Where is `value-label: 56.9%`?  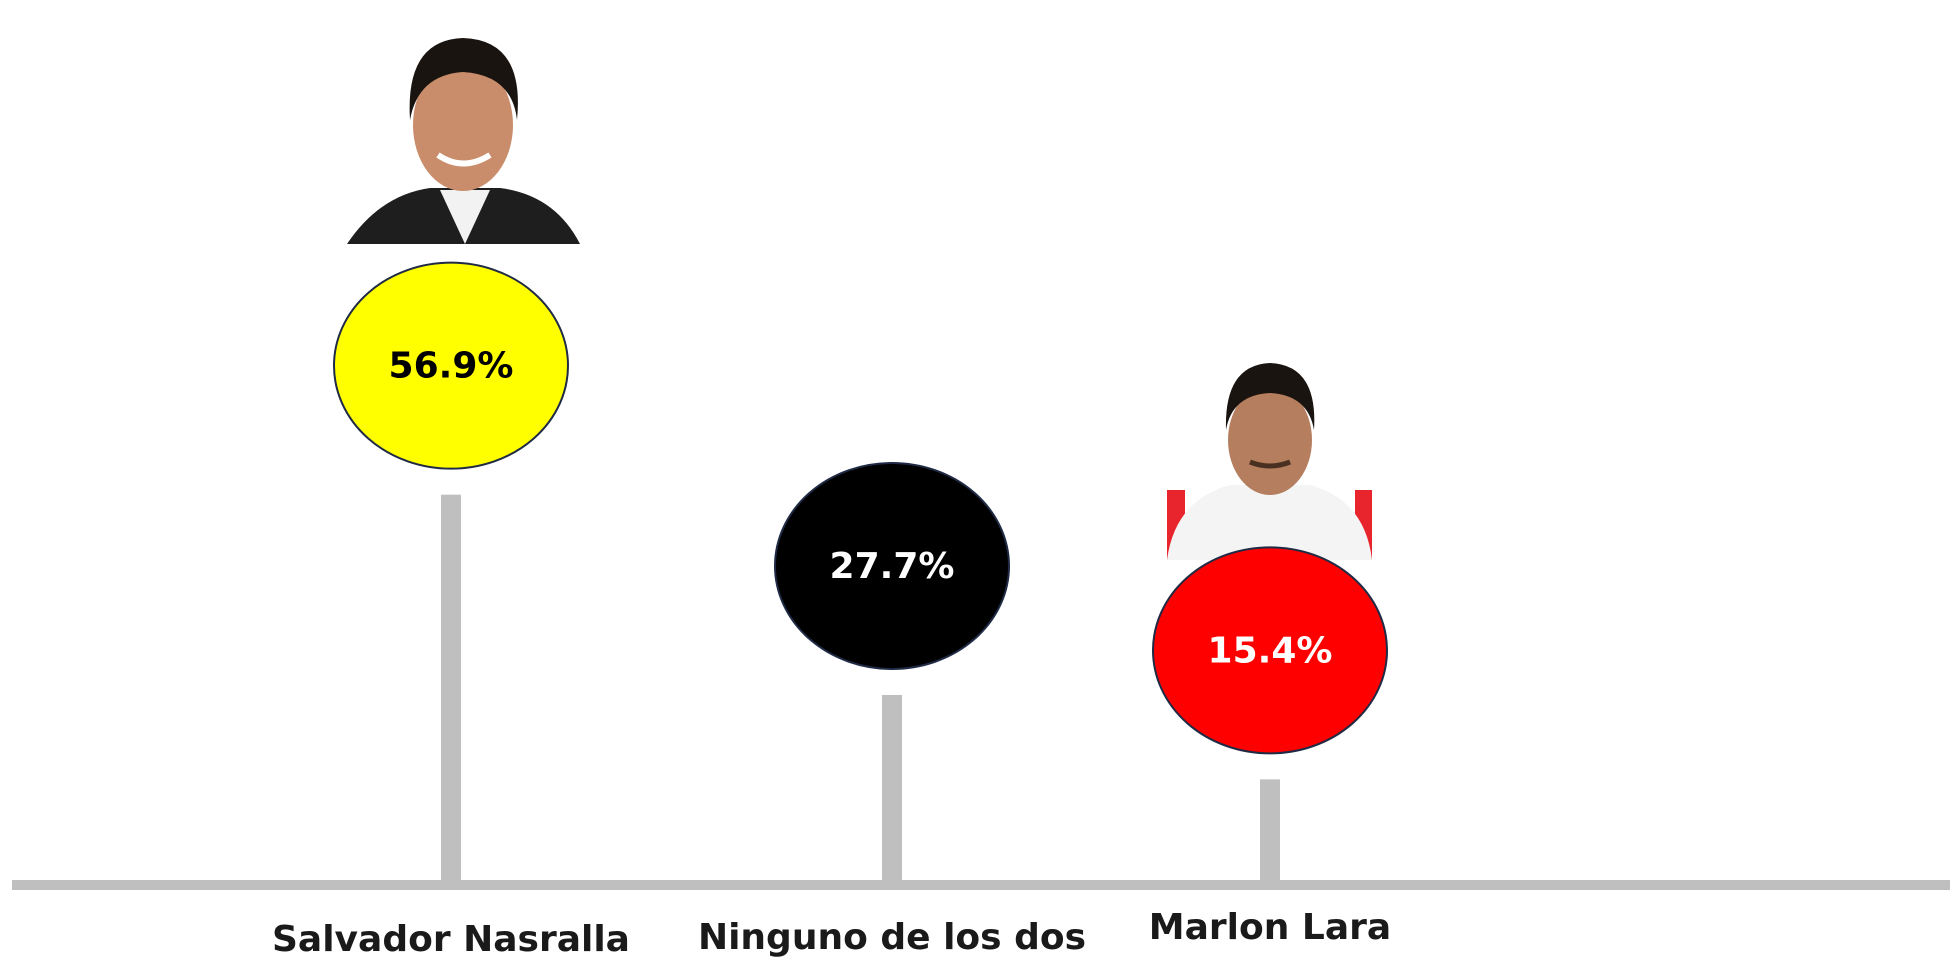 value-label: 56.9% is located at coordinates (451, 366).